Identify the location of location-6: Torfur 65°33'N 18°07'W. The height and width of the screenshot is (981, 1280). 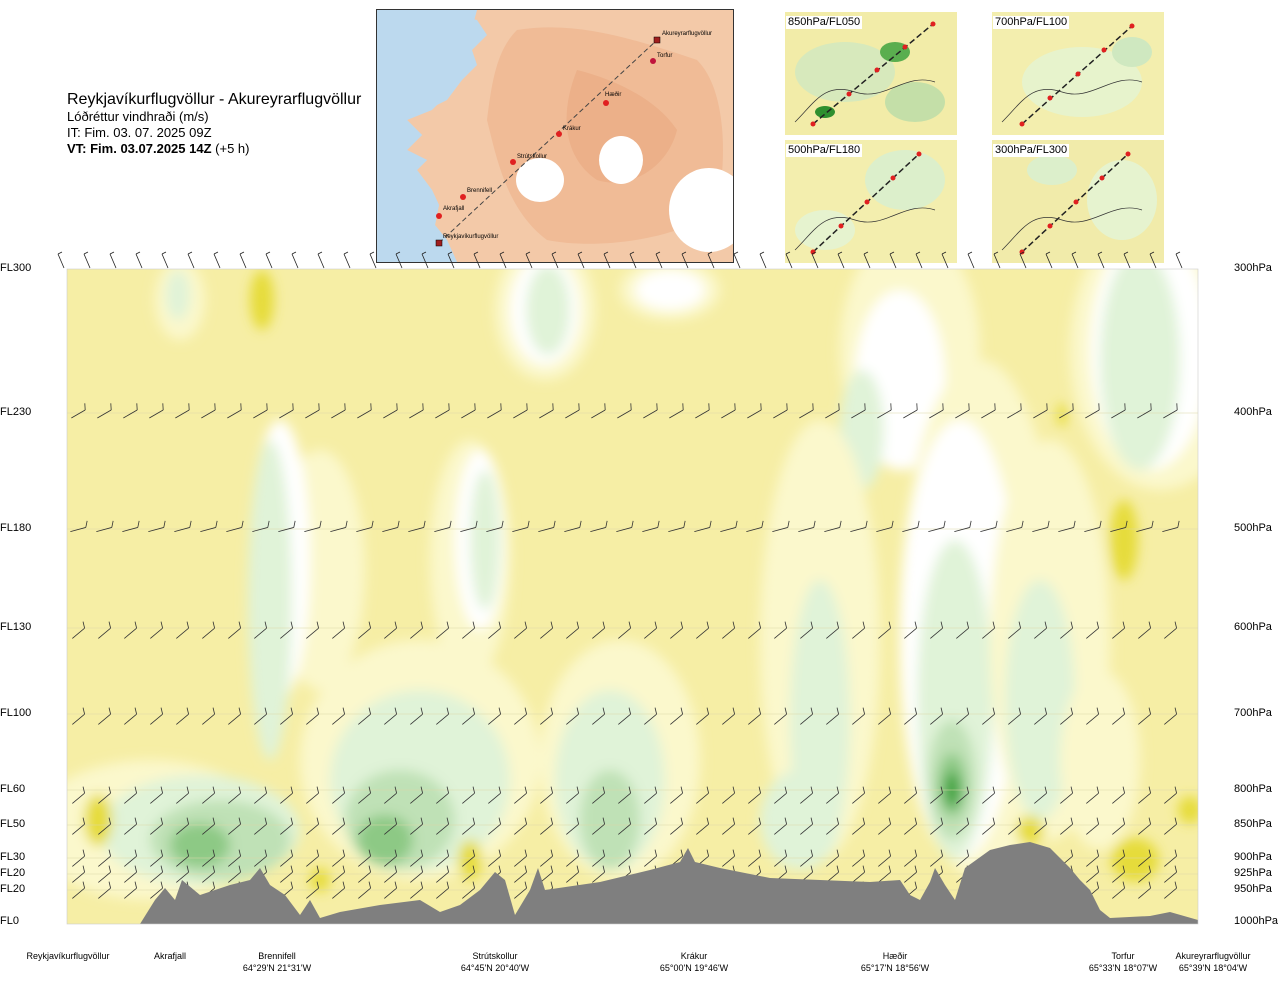
(1123, 962).